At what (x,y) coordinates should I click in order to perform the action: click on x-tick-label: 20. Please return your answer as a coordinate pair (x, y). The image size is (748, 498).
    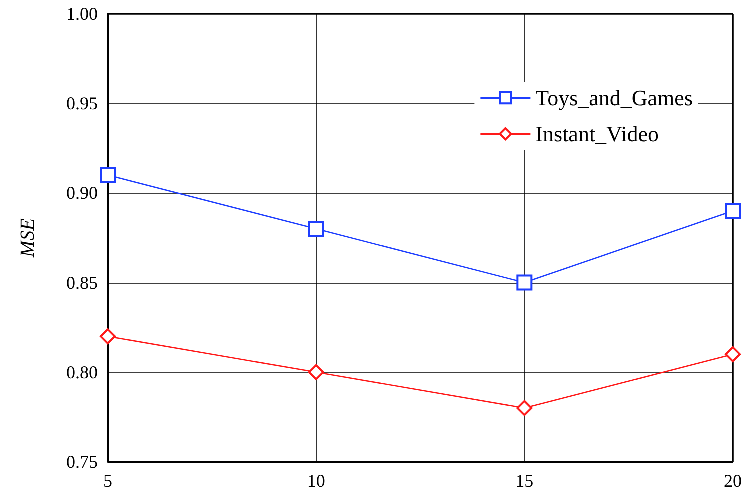
    Looking at the image, I should click on (733, 481).